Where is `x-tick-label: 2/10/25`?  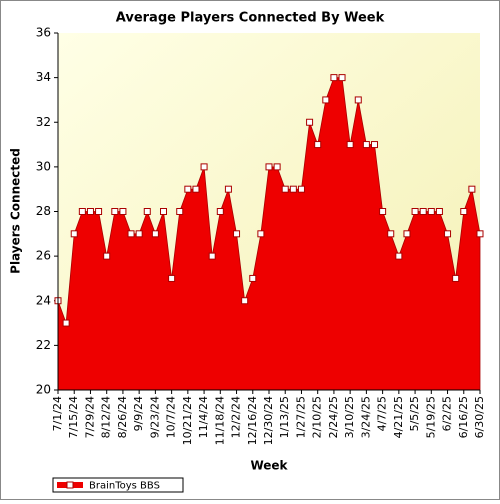 x-tick-label: 2/10/25 is located at coordinates (317, 417).